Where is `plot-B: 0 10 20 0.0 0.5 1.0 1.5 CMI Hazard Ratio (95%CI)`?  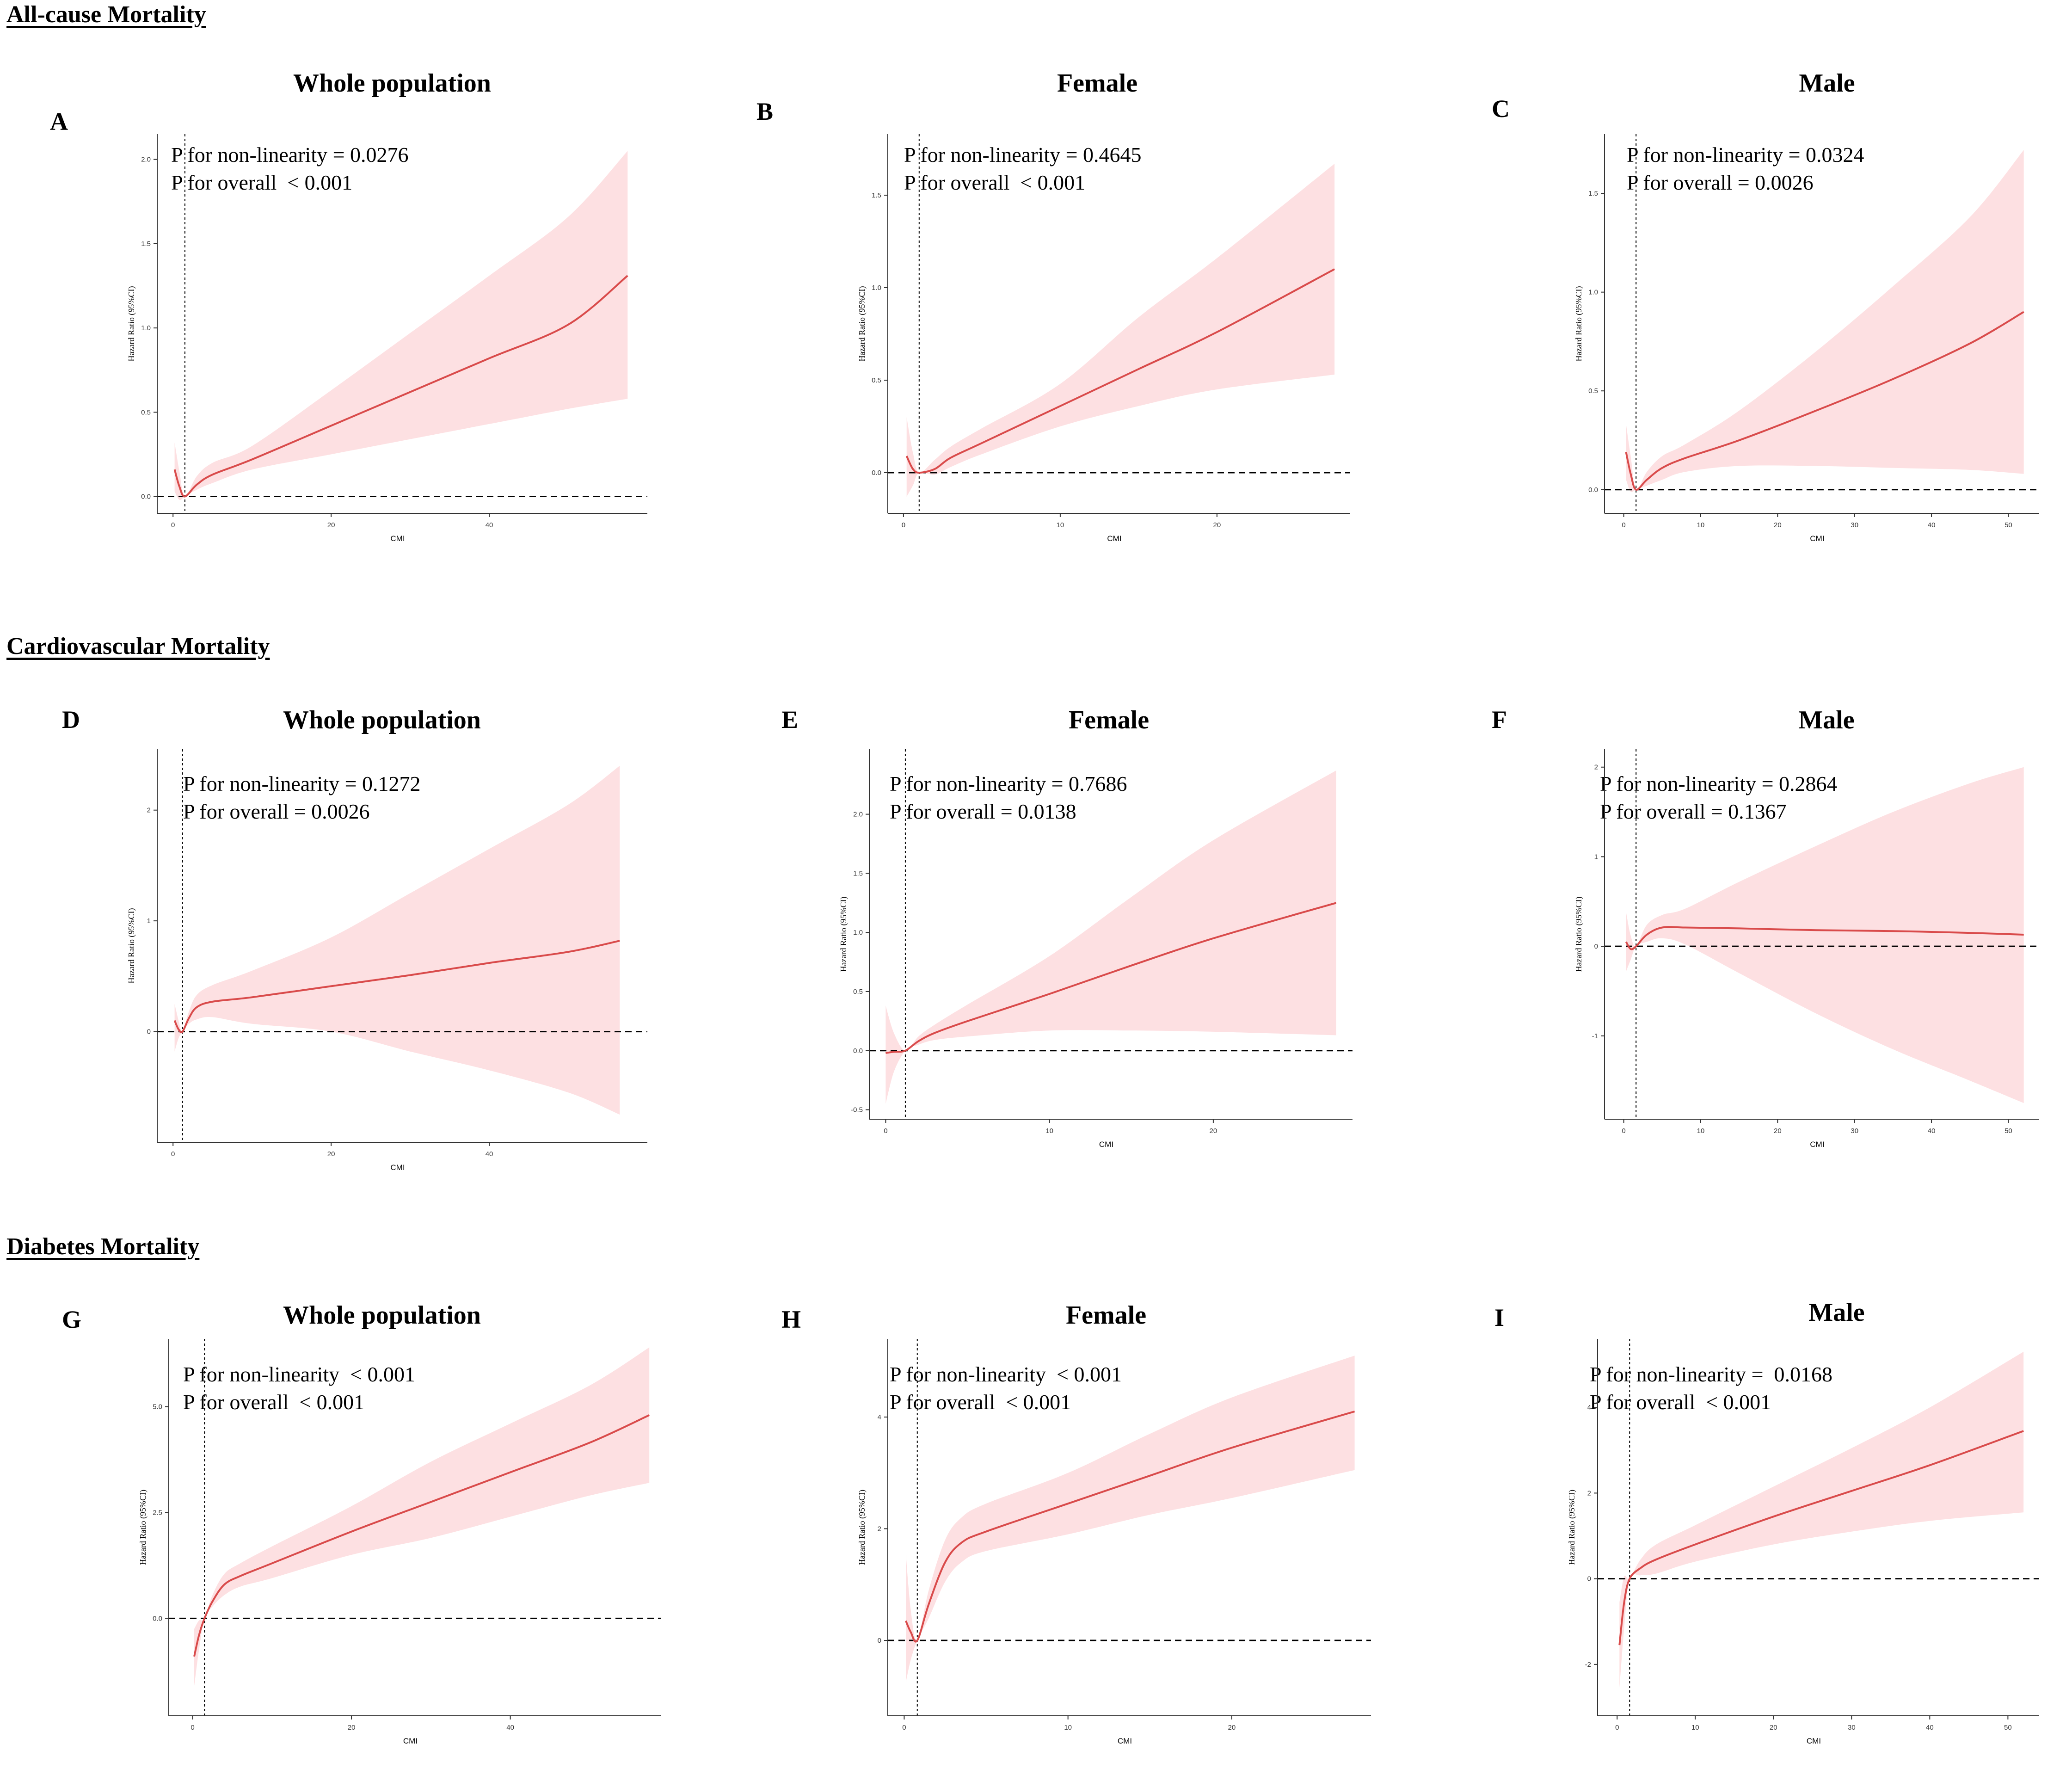 plot-B: 0 10 20 0.0 0.5 1.0 1.5 CMI Hazard Ratio (95%CI) is located at coordinates (1104, 339).